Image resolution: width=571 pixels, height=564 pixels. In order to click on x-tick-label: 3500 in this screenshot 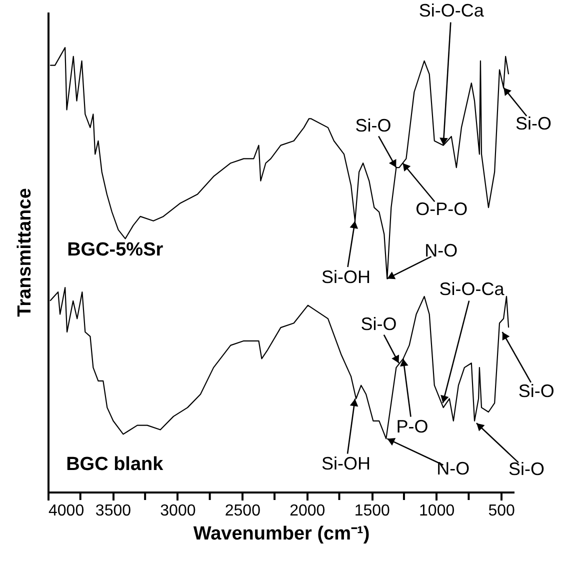, I will do `click(113, 511)`.